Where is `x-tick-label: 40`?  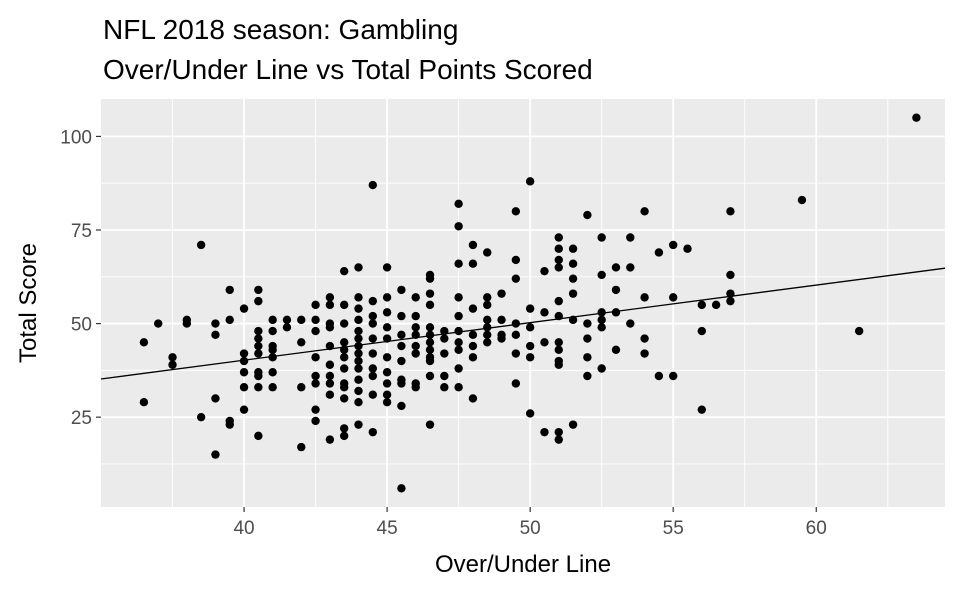
x-tick-label: 40 is located at coordinates (243, 528).